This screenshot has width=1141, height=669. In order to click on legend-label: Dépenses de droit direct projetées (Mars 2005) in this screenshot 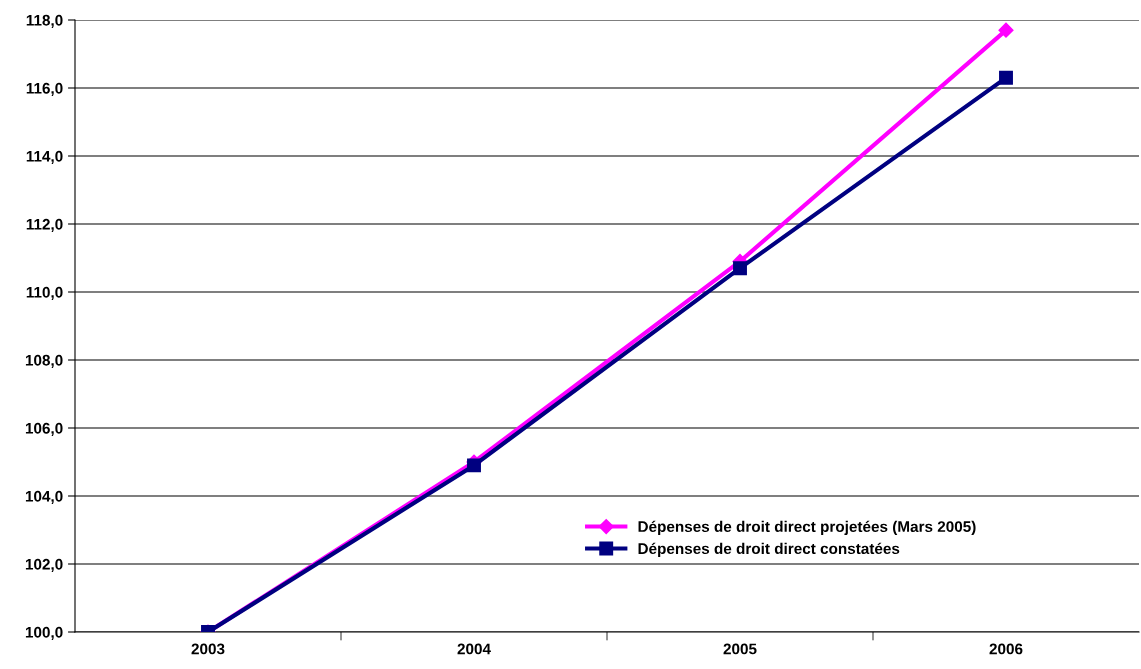, I will do `click(807, 528)`.